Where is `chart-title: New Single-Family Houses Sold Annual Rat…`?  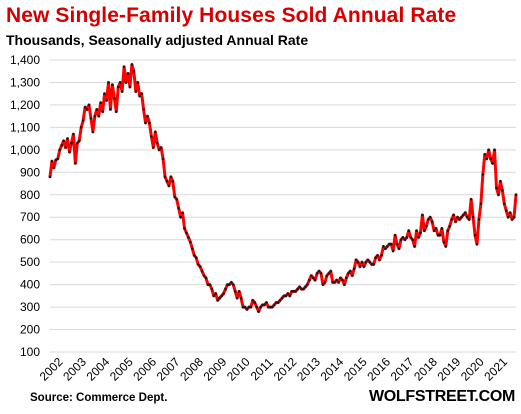
chart-title: New Single-Family Houses Sold Annual Rat… is located at coordinates (231, 15).